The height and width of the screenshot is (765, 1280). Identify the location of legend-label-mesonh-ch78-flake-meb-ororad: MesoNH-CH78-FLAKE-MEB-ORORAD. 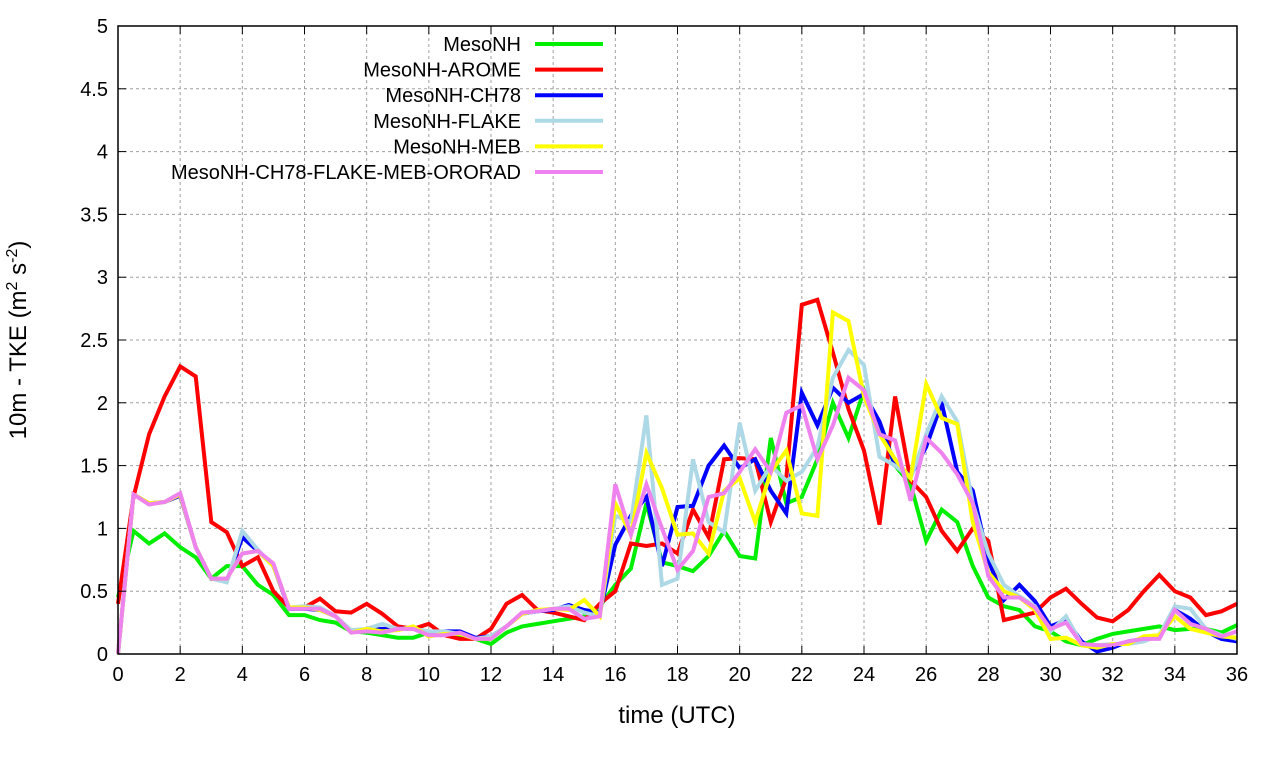
(346, 173).